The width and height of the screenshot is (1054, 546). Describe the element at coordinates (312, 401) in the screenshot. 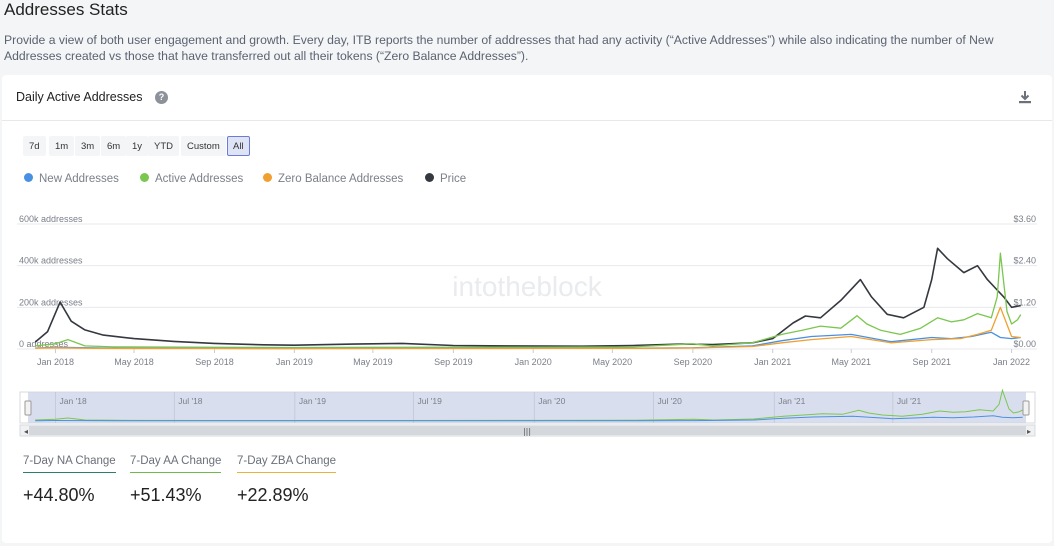

I see `navigator-tick-label: Jan '19` at that location.